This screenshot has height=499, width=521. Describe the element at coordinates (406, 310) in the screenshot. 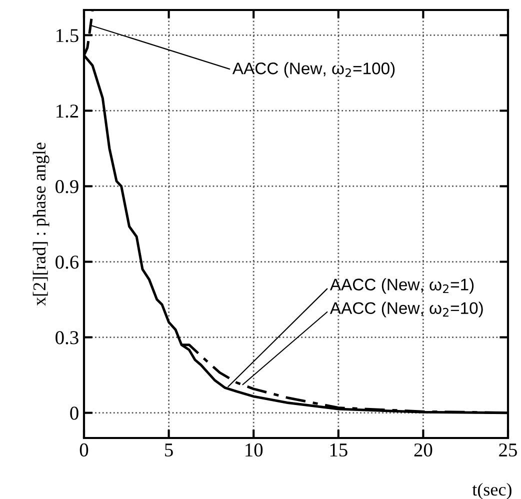

I see `annotation: AACC (New, ω$_{2}$=10)` at that location.